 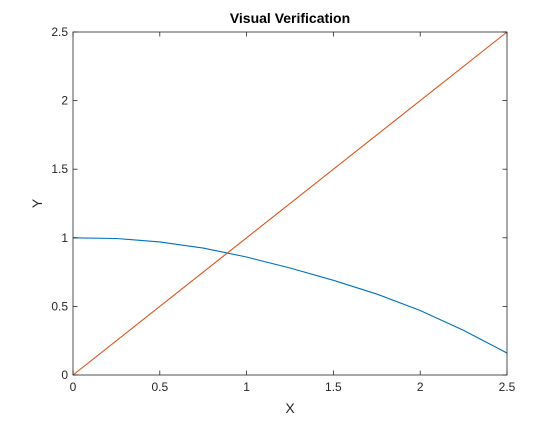 I want to click on y-tick-label: 2.5, so click(x=59, y=32).